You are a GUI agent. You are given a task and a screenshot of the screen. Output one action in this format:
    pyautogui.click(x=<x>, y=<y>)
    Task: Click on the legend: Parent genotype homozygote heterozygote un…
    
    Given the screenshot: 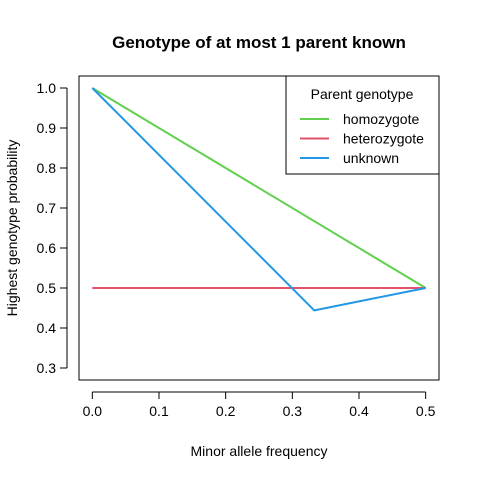 What is the action you would take?
    pyautogui.click(x=362, y=125)
    